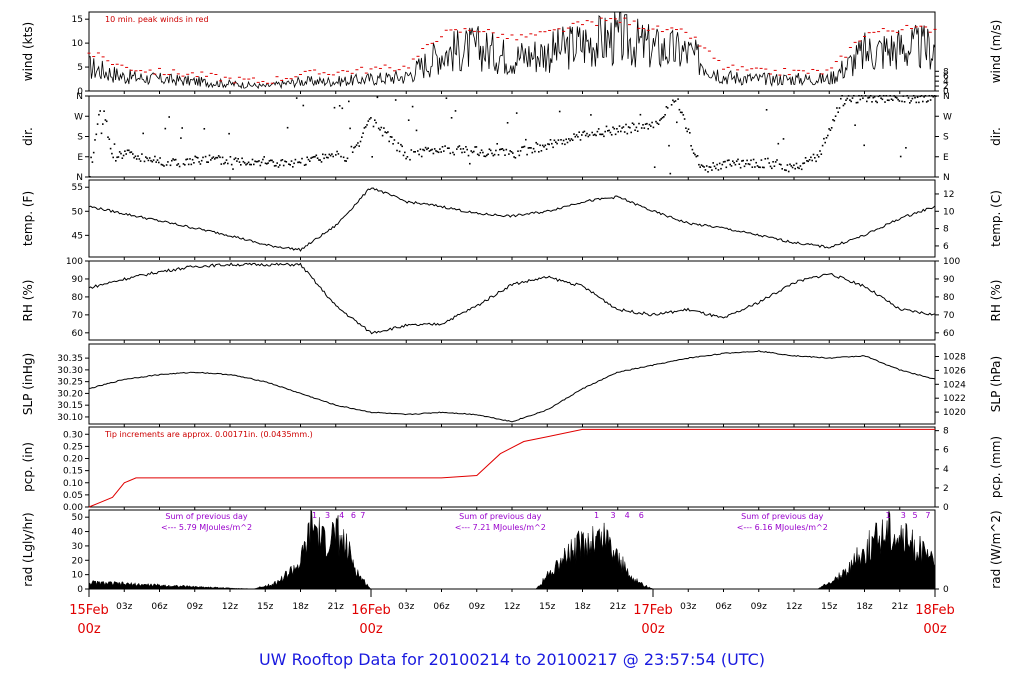 The width and height of the screenshot is (1024, 700). I want to click on rad-hour-mark: 1, so click(314, 515).